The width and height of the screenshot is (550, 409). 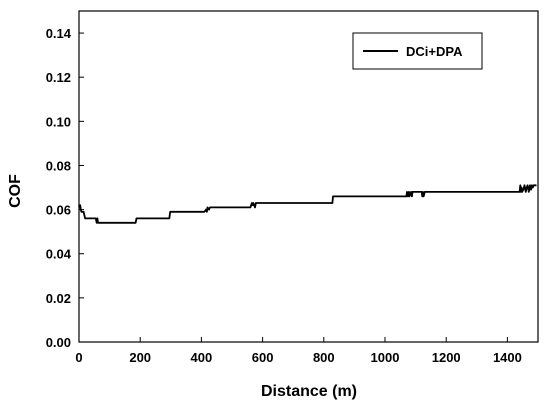 What do you see at coordinates (59, 33) in the screenshot?
I see `y-tick-label: 0.14` at bounding box center [59, 33].